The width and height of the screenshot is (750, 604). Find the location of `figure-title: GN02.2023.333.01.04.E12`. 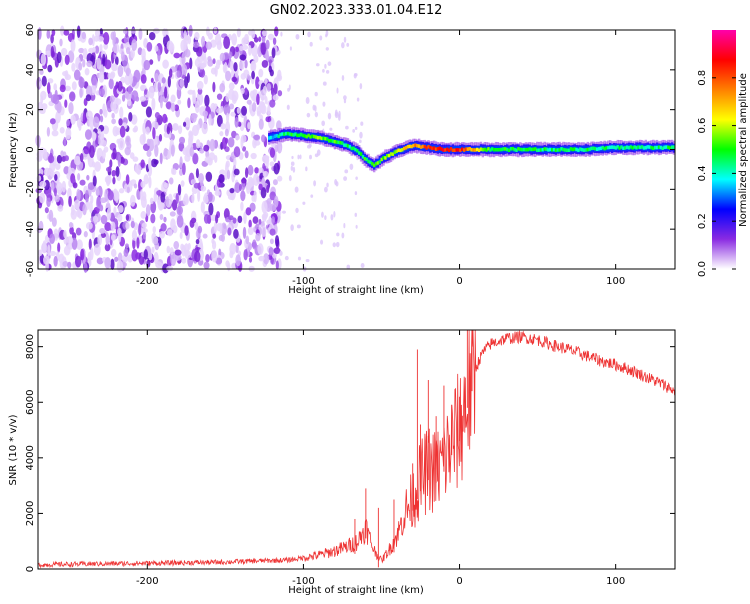

figure-title: GN02.2023.333.01.04.E12 is located at coordinates (356, 10).